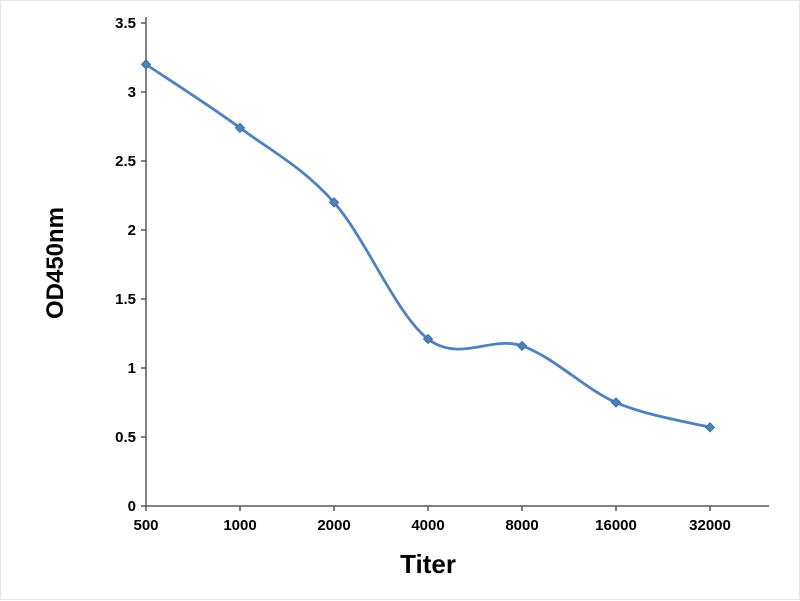 This screenshot has height=601, width=800. I want to click on x-tick-label: 1000, so click(239, 525).